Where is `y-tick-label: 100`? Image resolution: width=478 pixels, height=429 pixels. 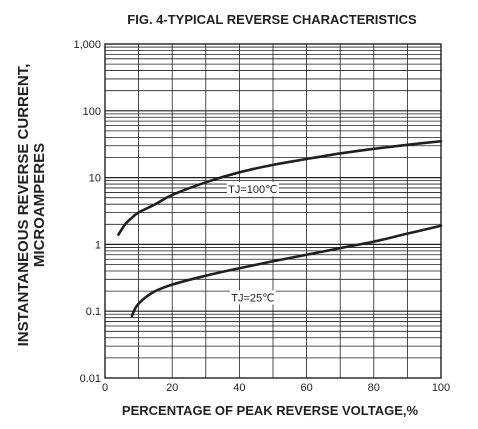 y-tick-label: 100 is located at coordinates (92, 112).